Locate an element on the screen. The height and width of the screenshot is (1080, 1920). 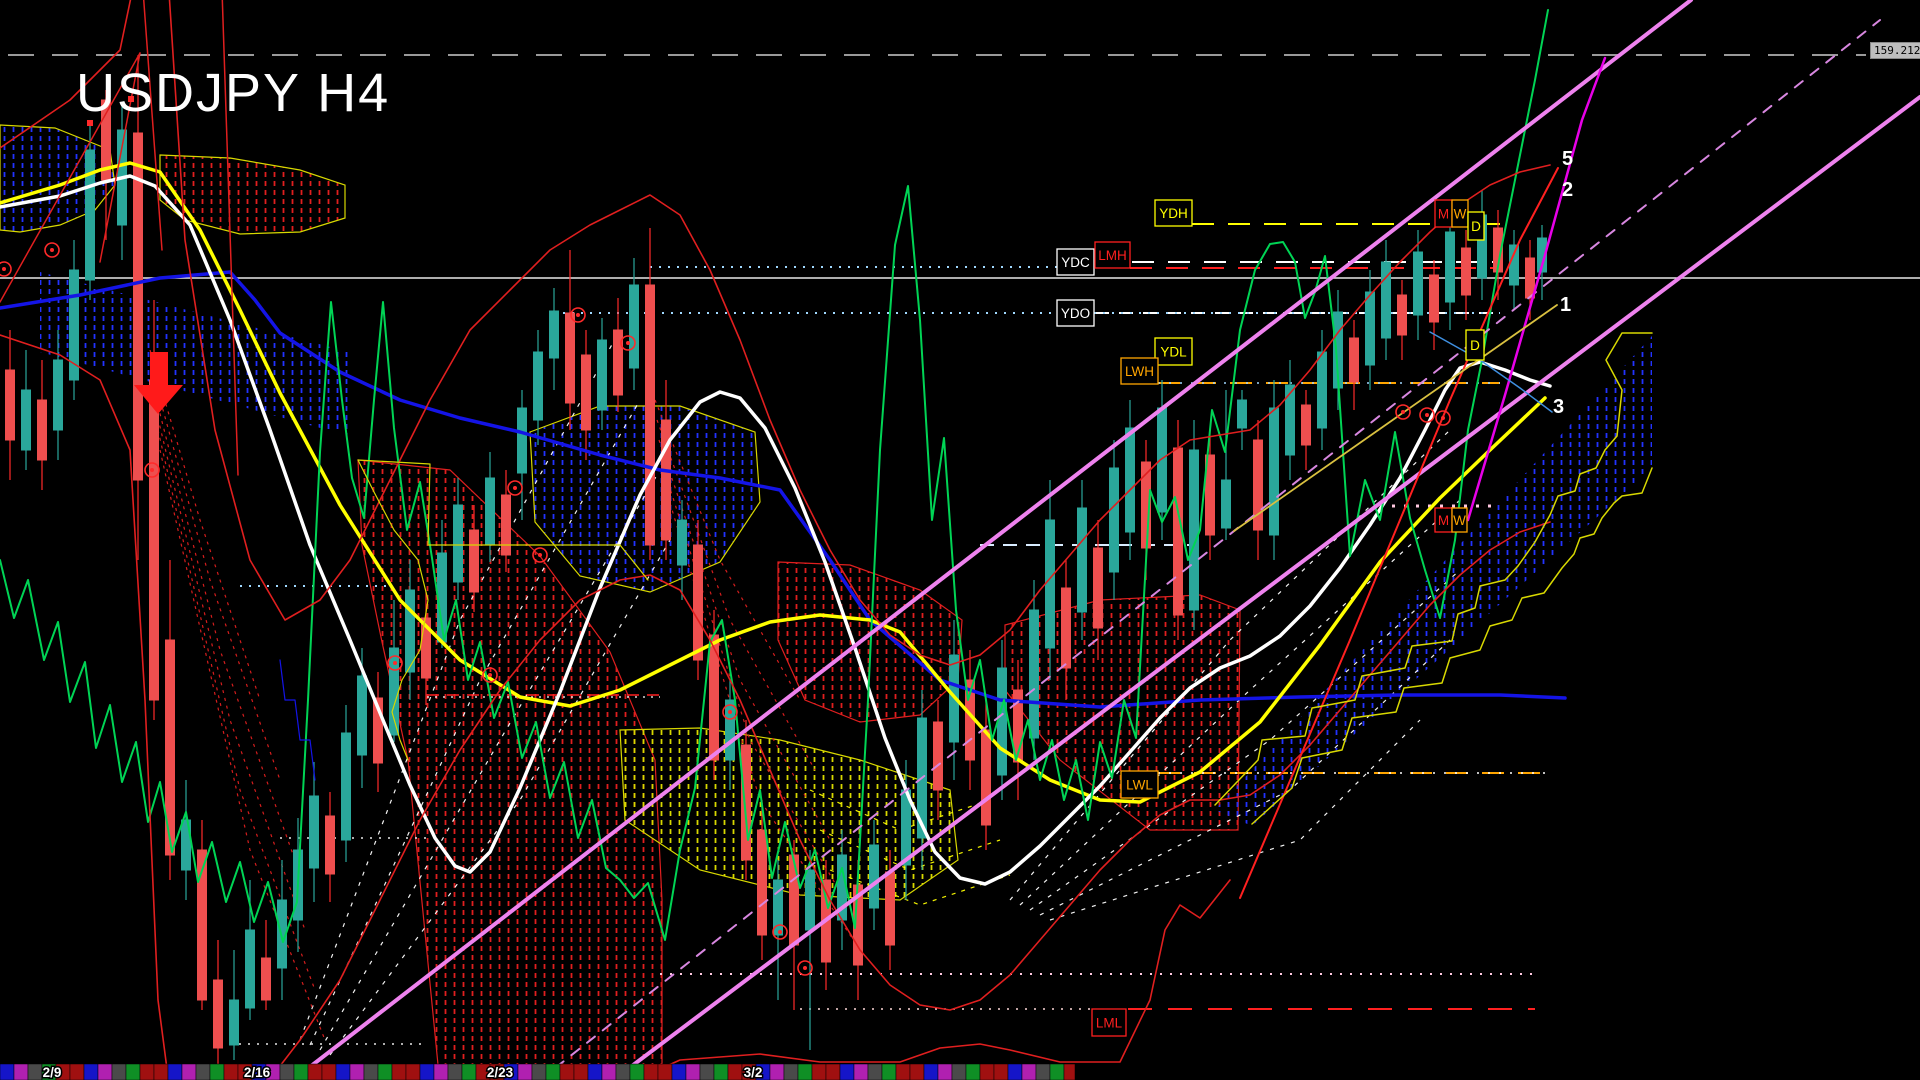
price-flag-icon is located at coordinates (90, 123).